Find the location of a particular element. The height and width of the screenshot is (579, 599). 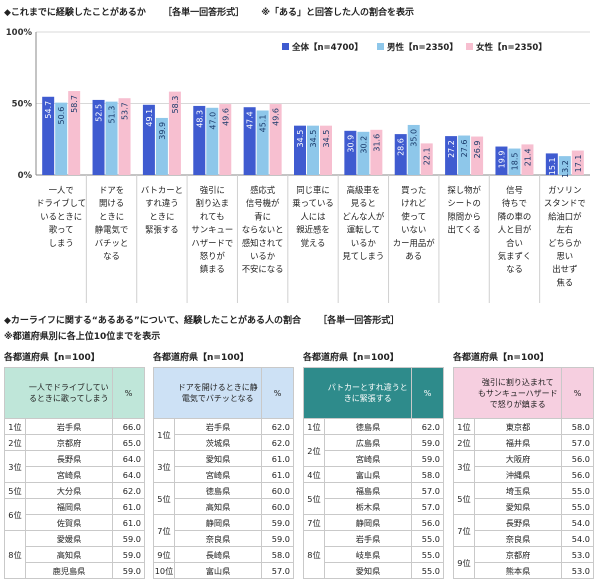

rank-cell: 3位 is located at coordinates (464, 466).